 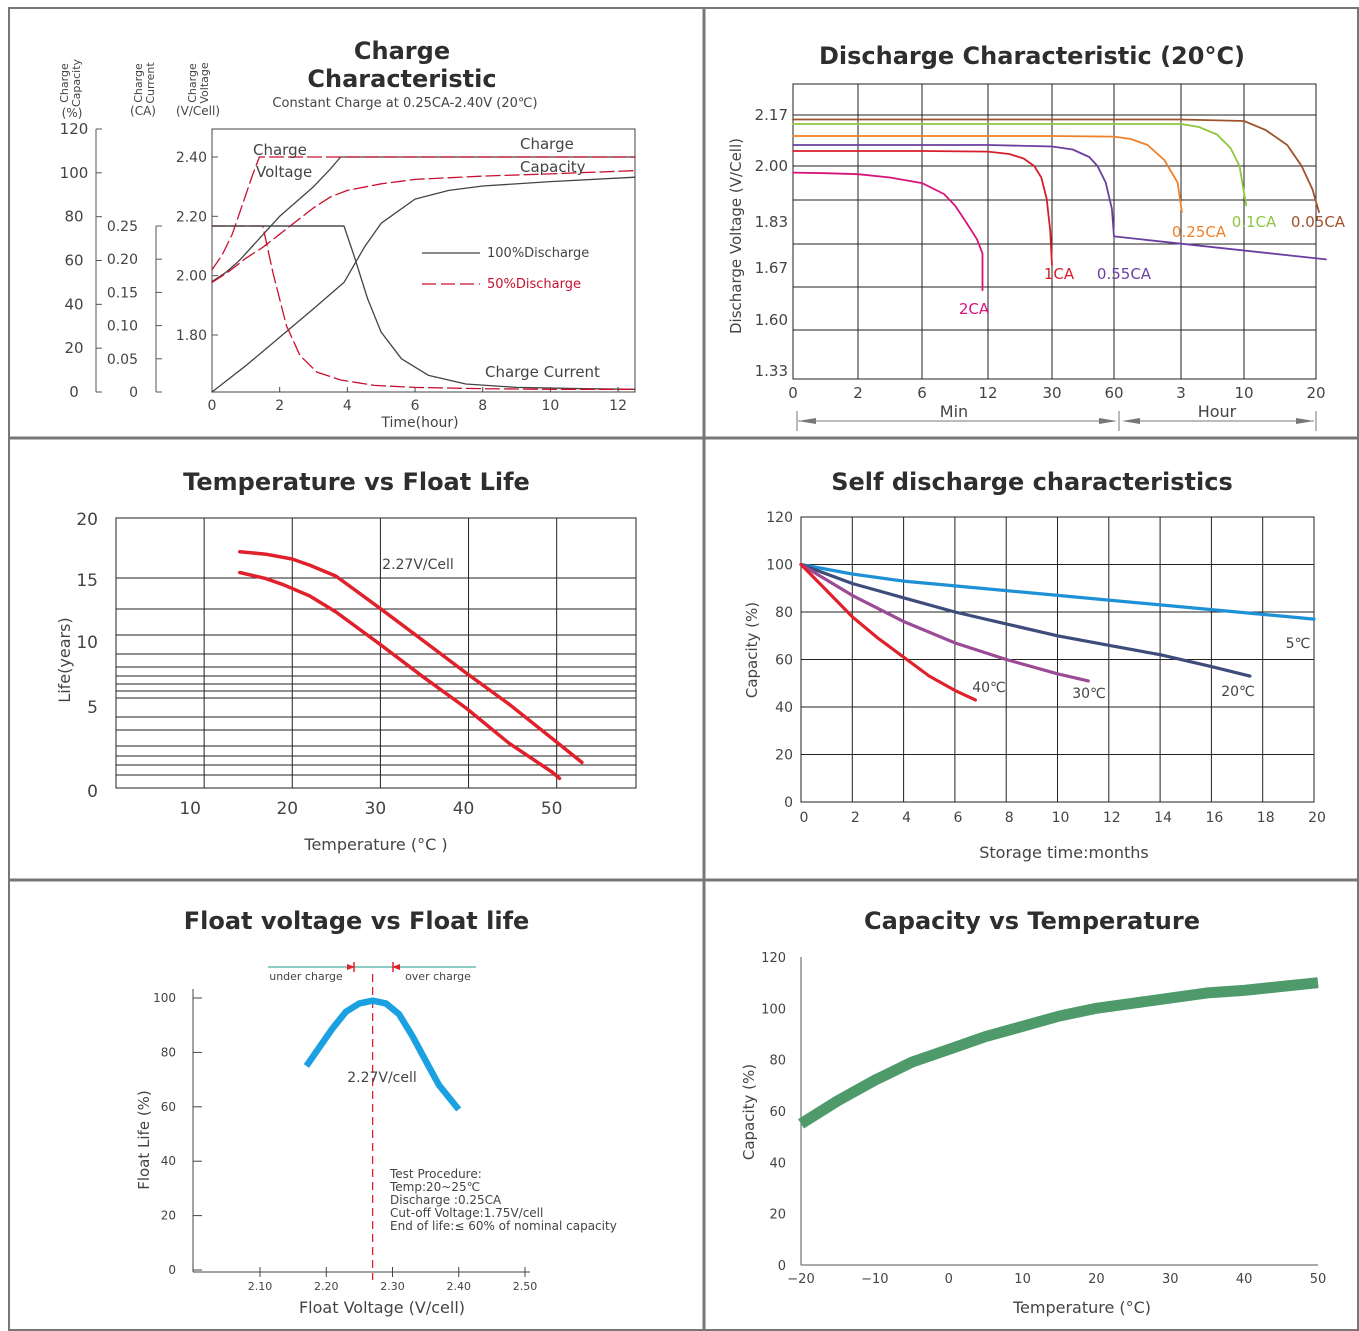 I want to click on float-voltage-x-tick-label: 2.20, so click(x=326, y=1286).